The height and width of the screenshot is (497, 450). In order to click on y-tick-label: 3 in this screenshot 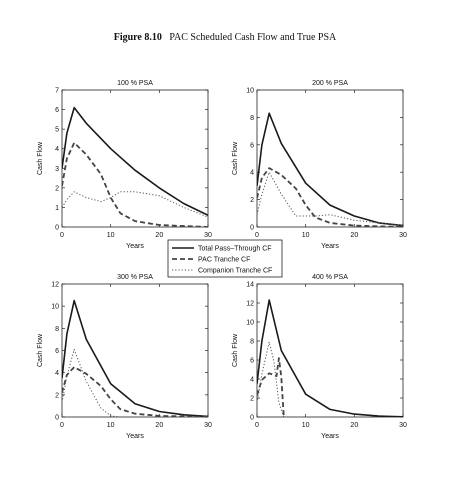, I will do `click(57, 169)`.